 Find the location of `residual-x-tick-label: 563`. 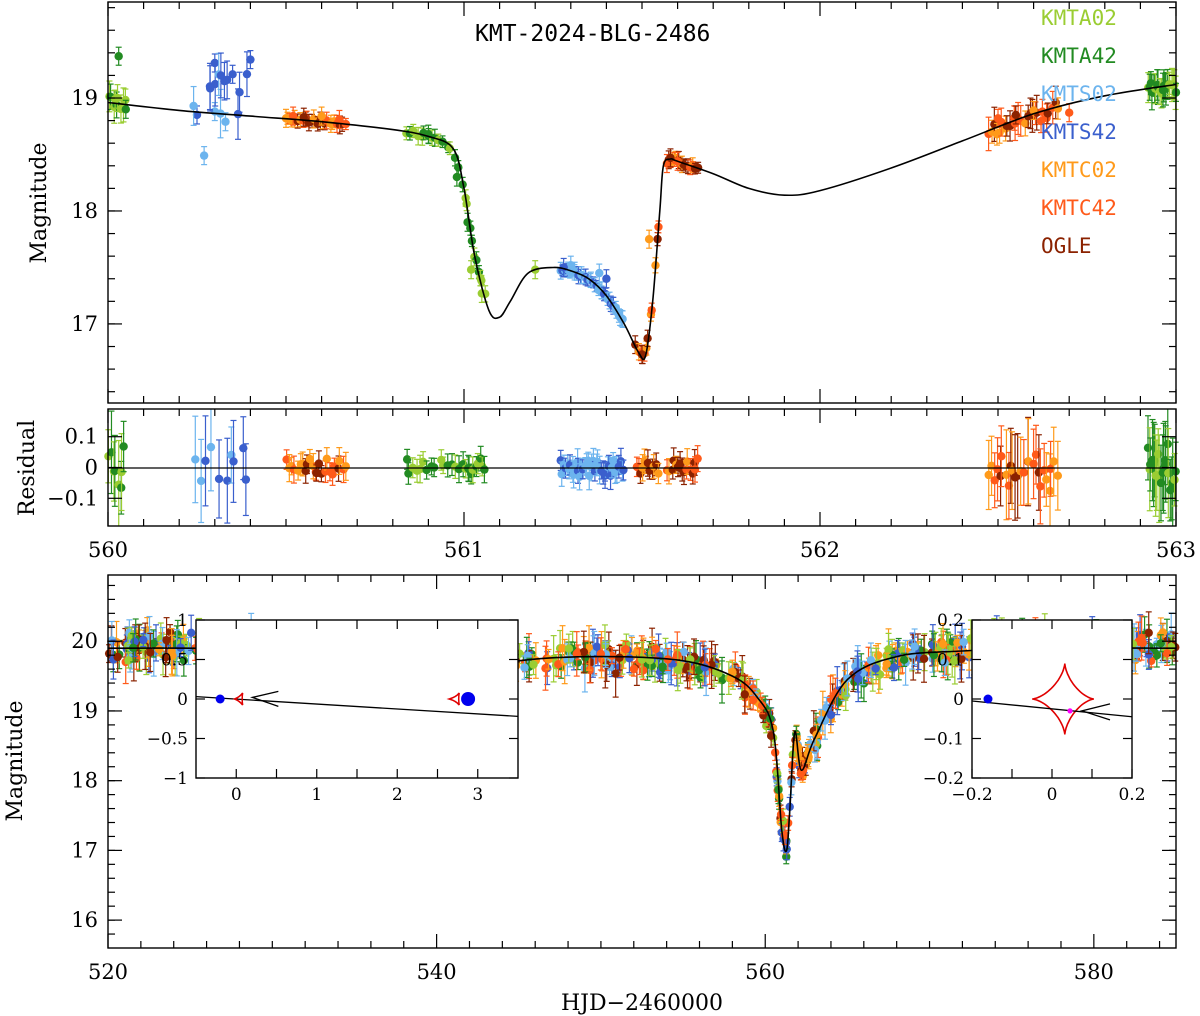

residual-x-tick-label: 563 is located at coordinates (1176, 550).